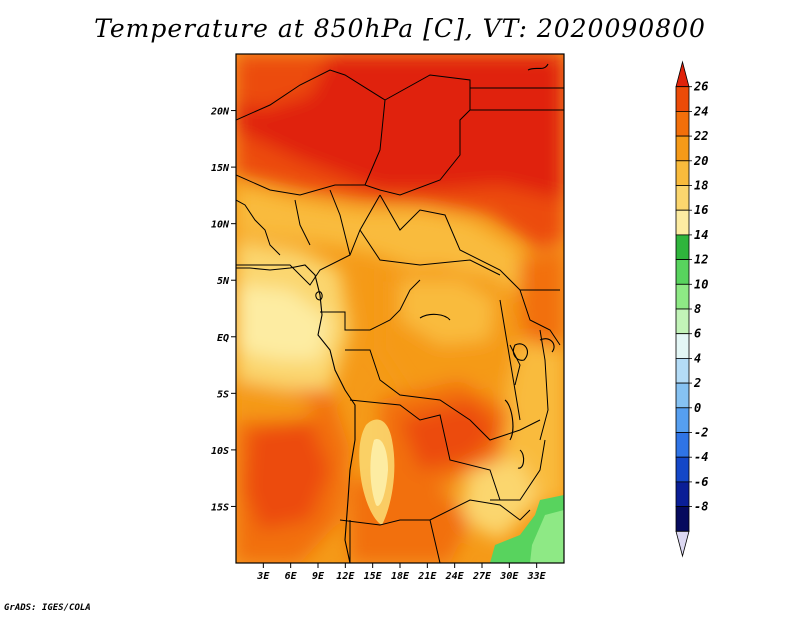  Describe the element at coordinates (455, 576) in the screenshot. I see `lon-tick-label: 24E` at that location.